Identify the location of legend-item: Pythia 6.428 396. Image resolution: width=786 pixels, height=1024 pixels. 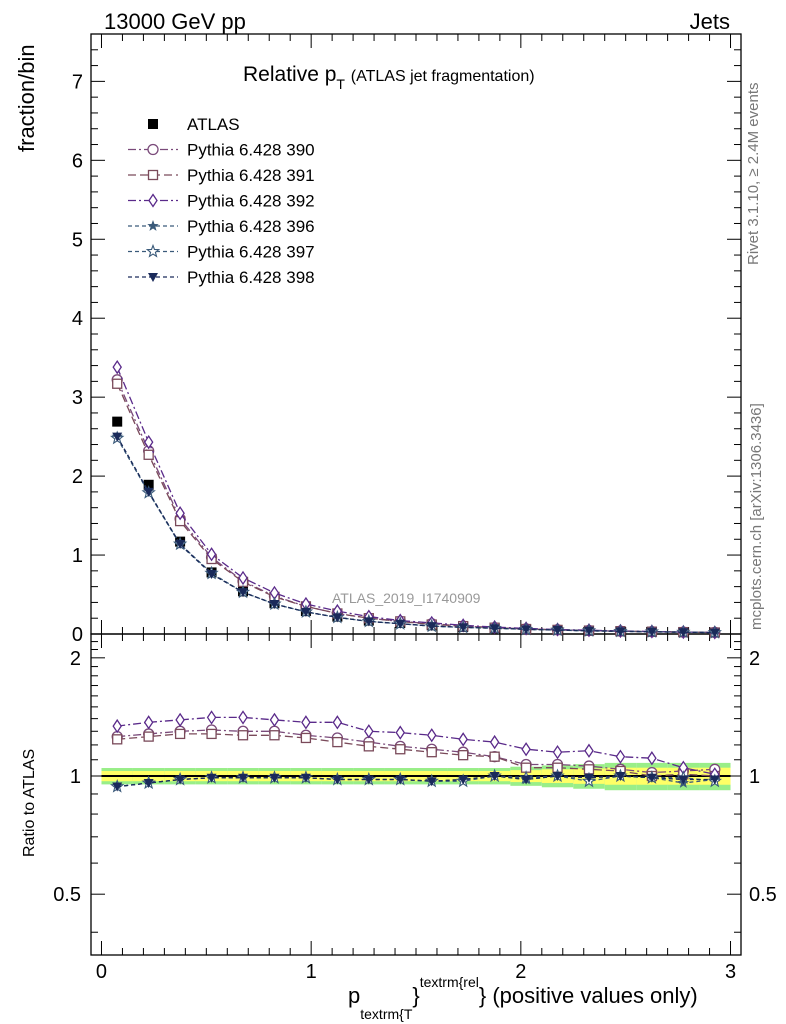
(221, 226).